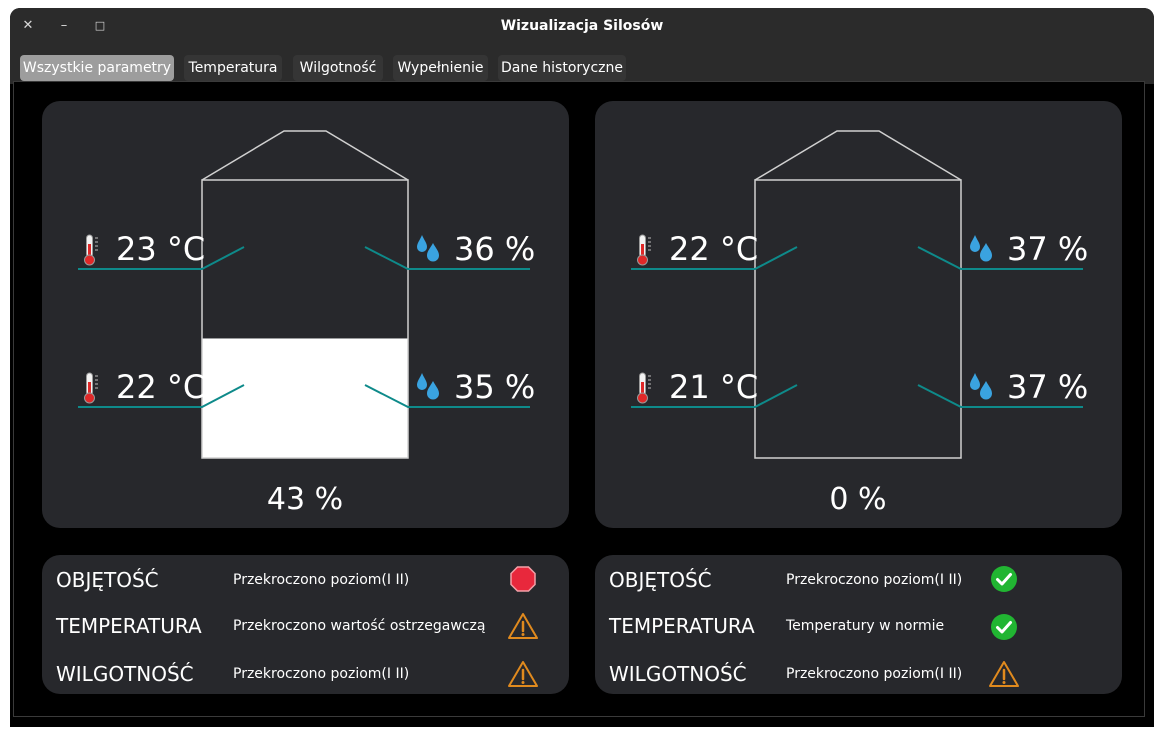 Image resolution: width=1164 pixels, height=737 pixels. What do you see at coordinates (97, 68) in the screenshot?
I see `tab-all-parameters: Wszystkie parametry` at bounding box center [97, 68].